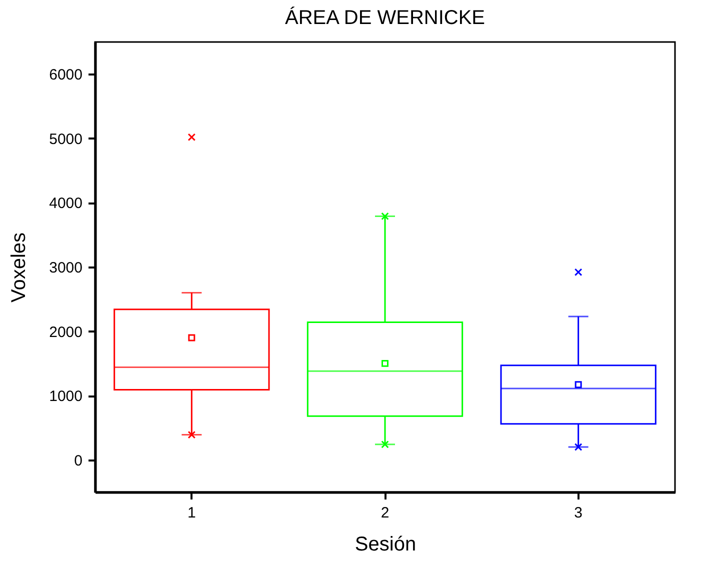  What do you see at coordinates (19, 267) in the screenshot?
I see `y-axis-title: Voxeles` at bounding box center [19, 267].